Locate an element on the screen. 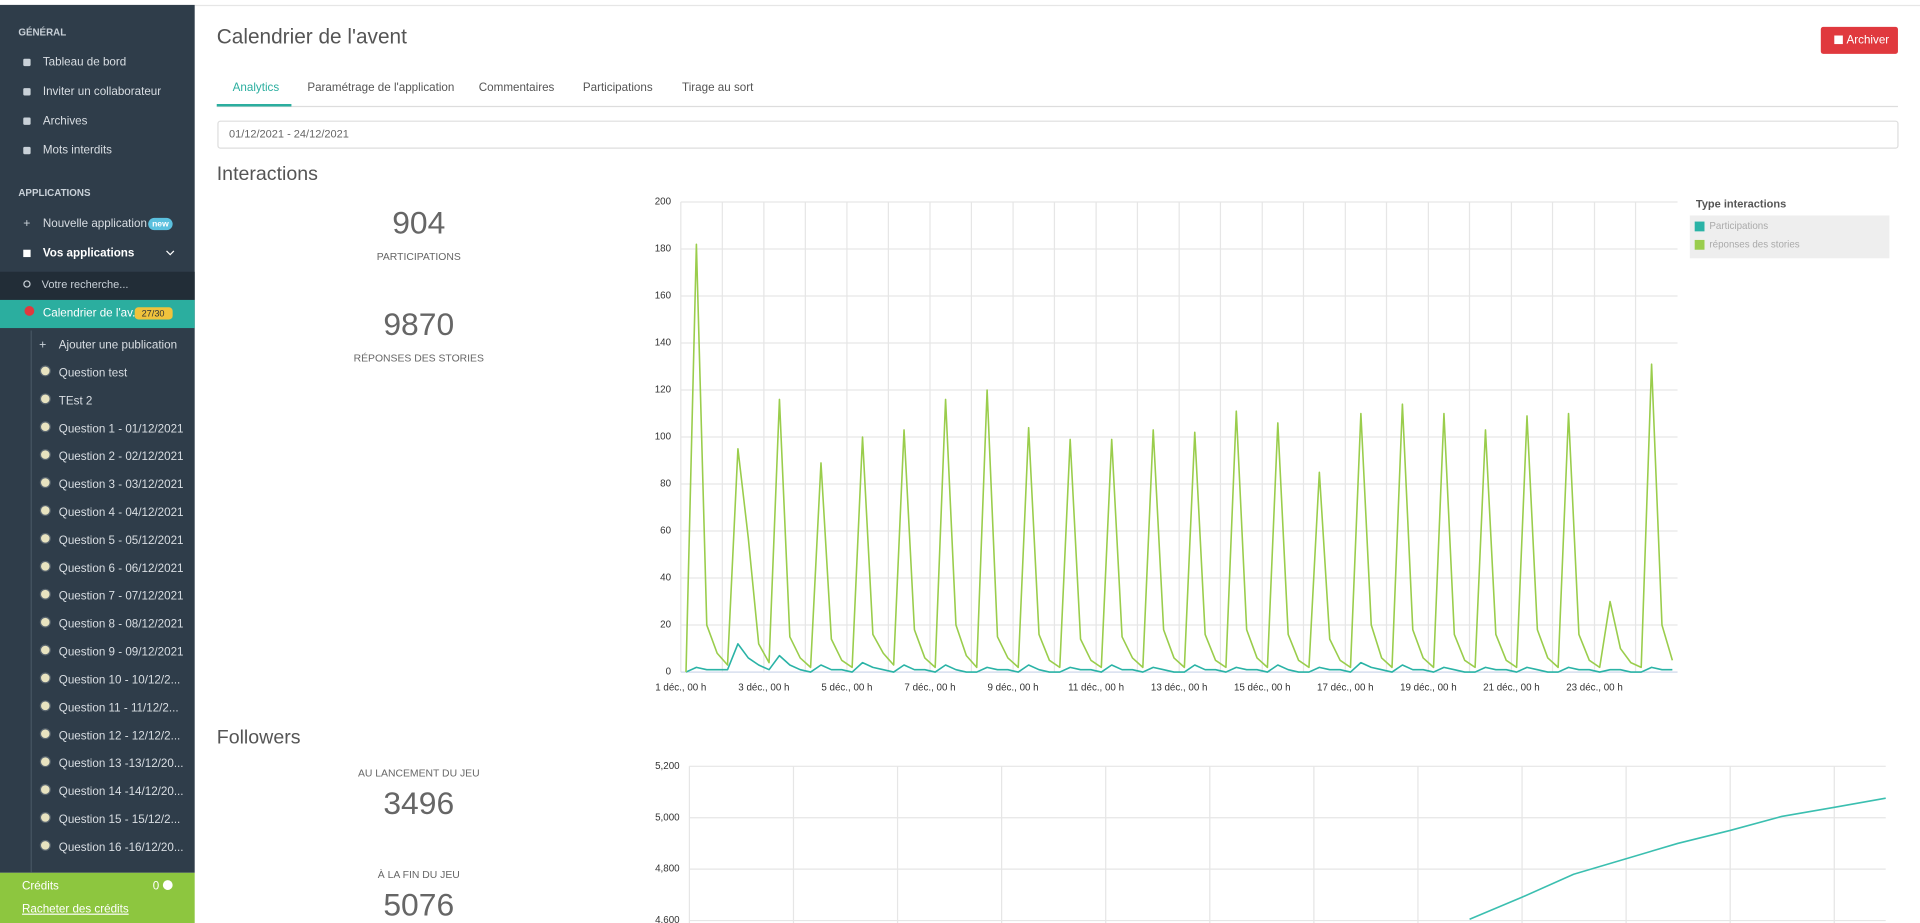 The image size is (1920, 923). legend-title: Type interactions is located at coordinates (1741, 204).